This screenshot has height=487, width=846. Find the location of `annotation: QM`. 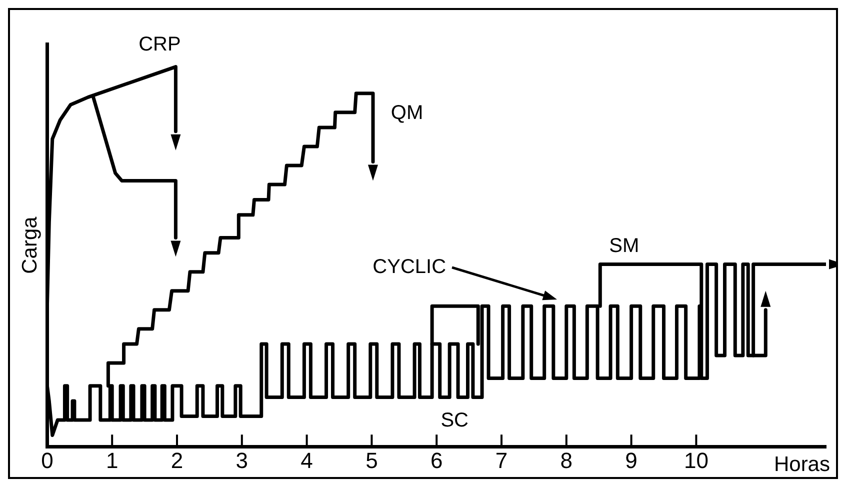

annotation: QM is located at coordinates (407, 113).